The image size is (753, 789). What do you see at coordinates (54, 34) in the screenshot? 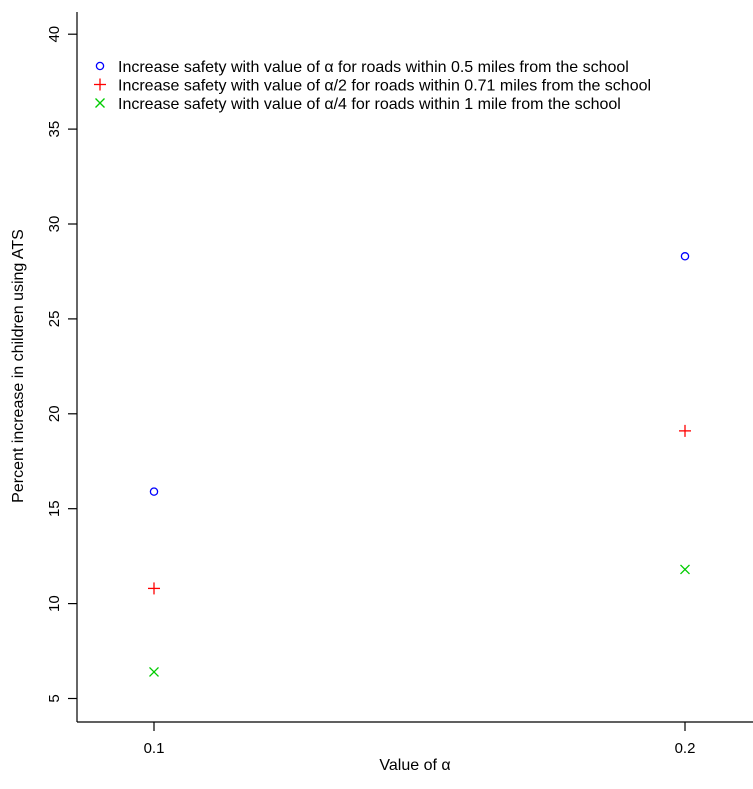
I see `y-tick-label: 40` at bounding box center [54, 34].